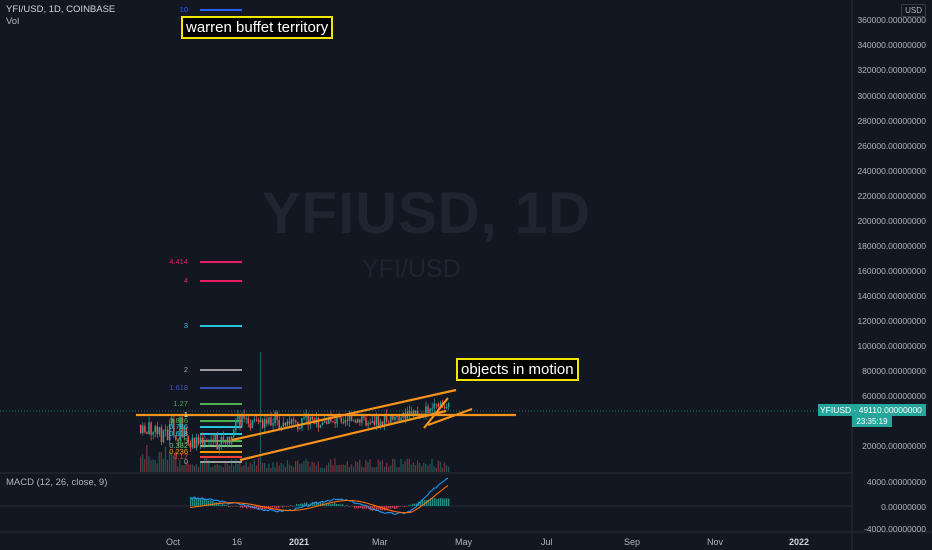  Describe the element at coordinates (894, 371) in the screenshot. I see `price-tick-label: 80000.00000000` at that location.